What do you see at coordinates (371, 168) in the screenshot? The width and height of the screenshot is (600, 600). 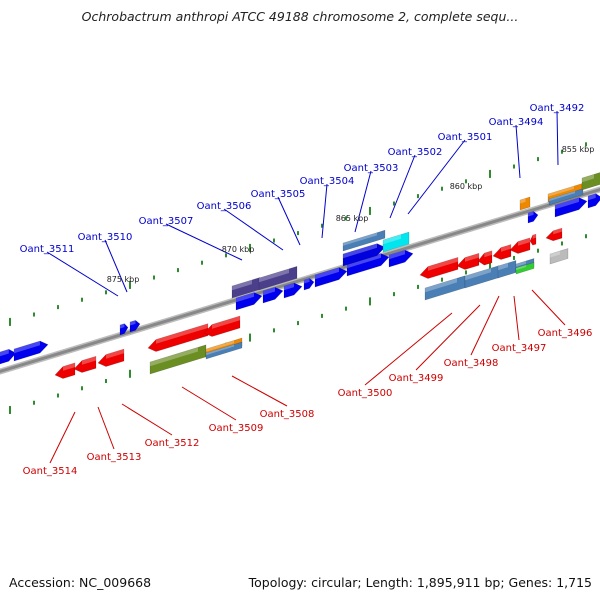 I see `gene-label: Oant_3503` at bounding box center [371, 168].